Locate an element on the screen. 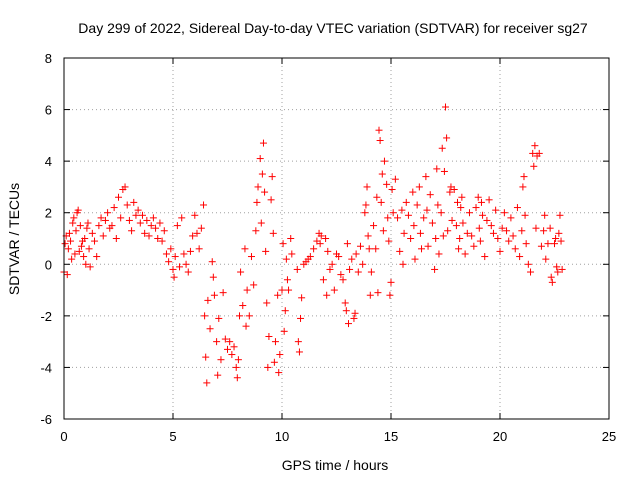 Image resolution: width=640 pixels, height=480 pixels. y-tick-label: 0 is located at coordinates (48, 264).